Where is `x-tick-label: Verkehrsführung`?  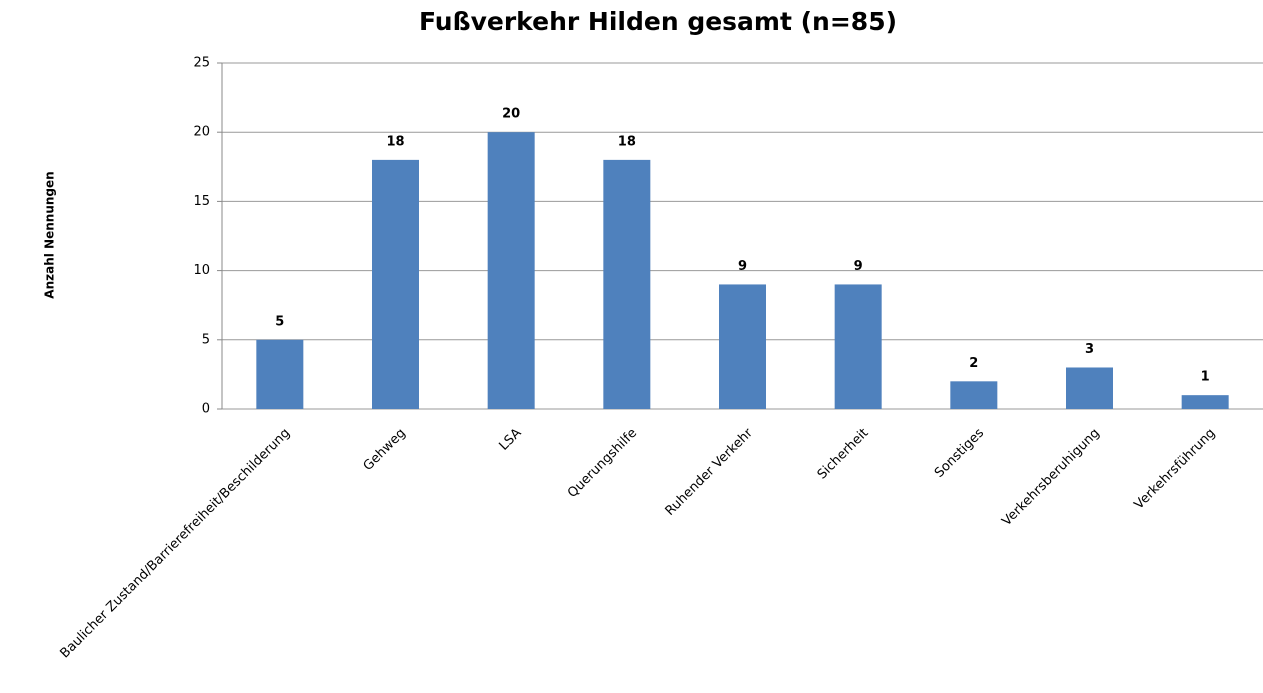 x-tick-label: Verkehrsführung is located at coordinates (1175, 469).